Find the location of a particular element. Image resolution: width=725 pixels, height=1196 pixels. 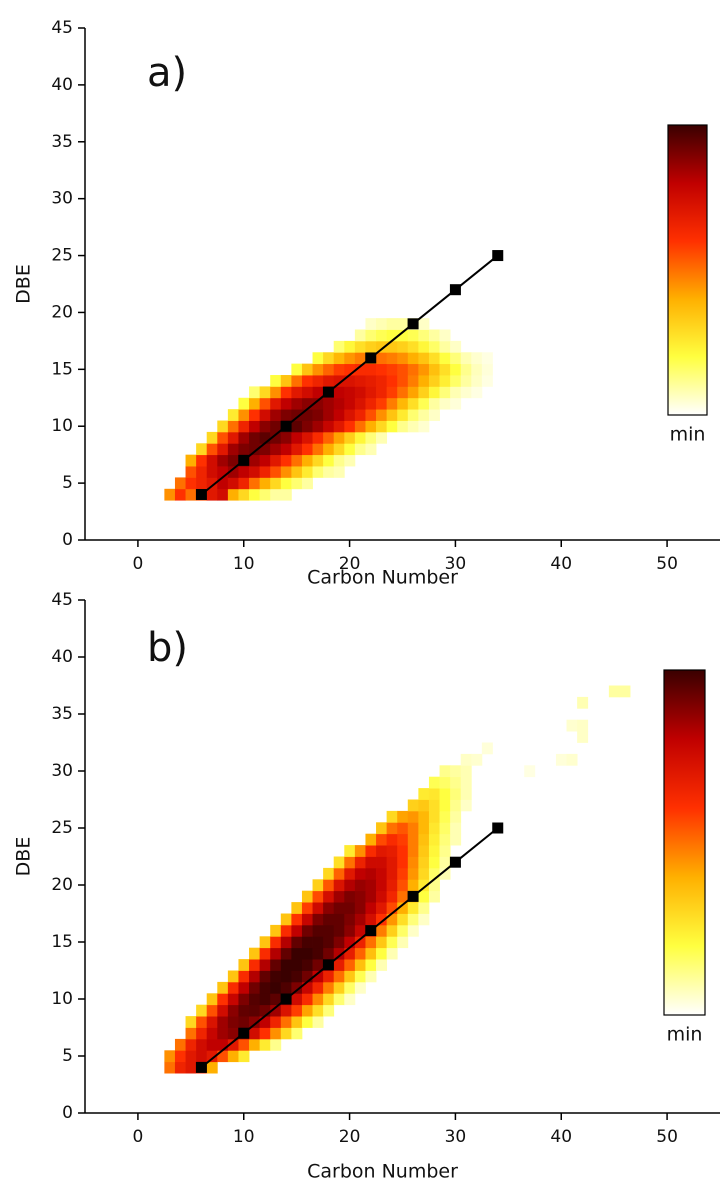

y-tick-label: 30 is located at coordinates (62, 771).